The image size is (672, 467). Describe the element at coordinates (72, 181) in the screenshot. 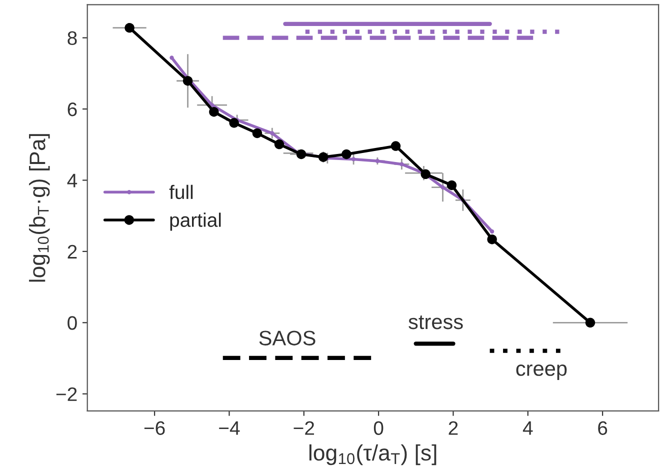

I see `y-tick-label: 4` at that location.